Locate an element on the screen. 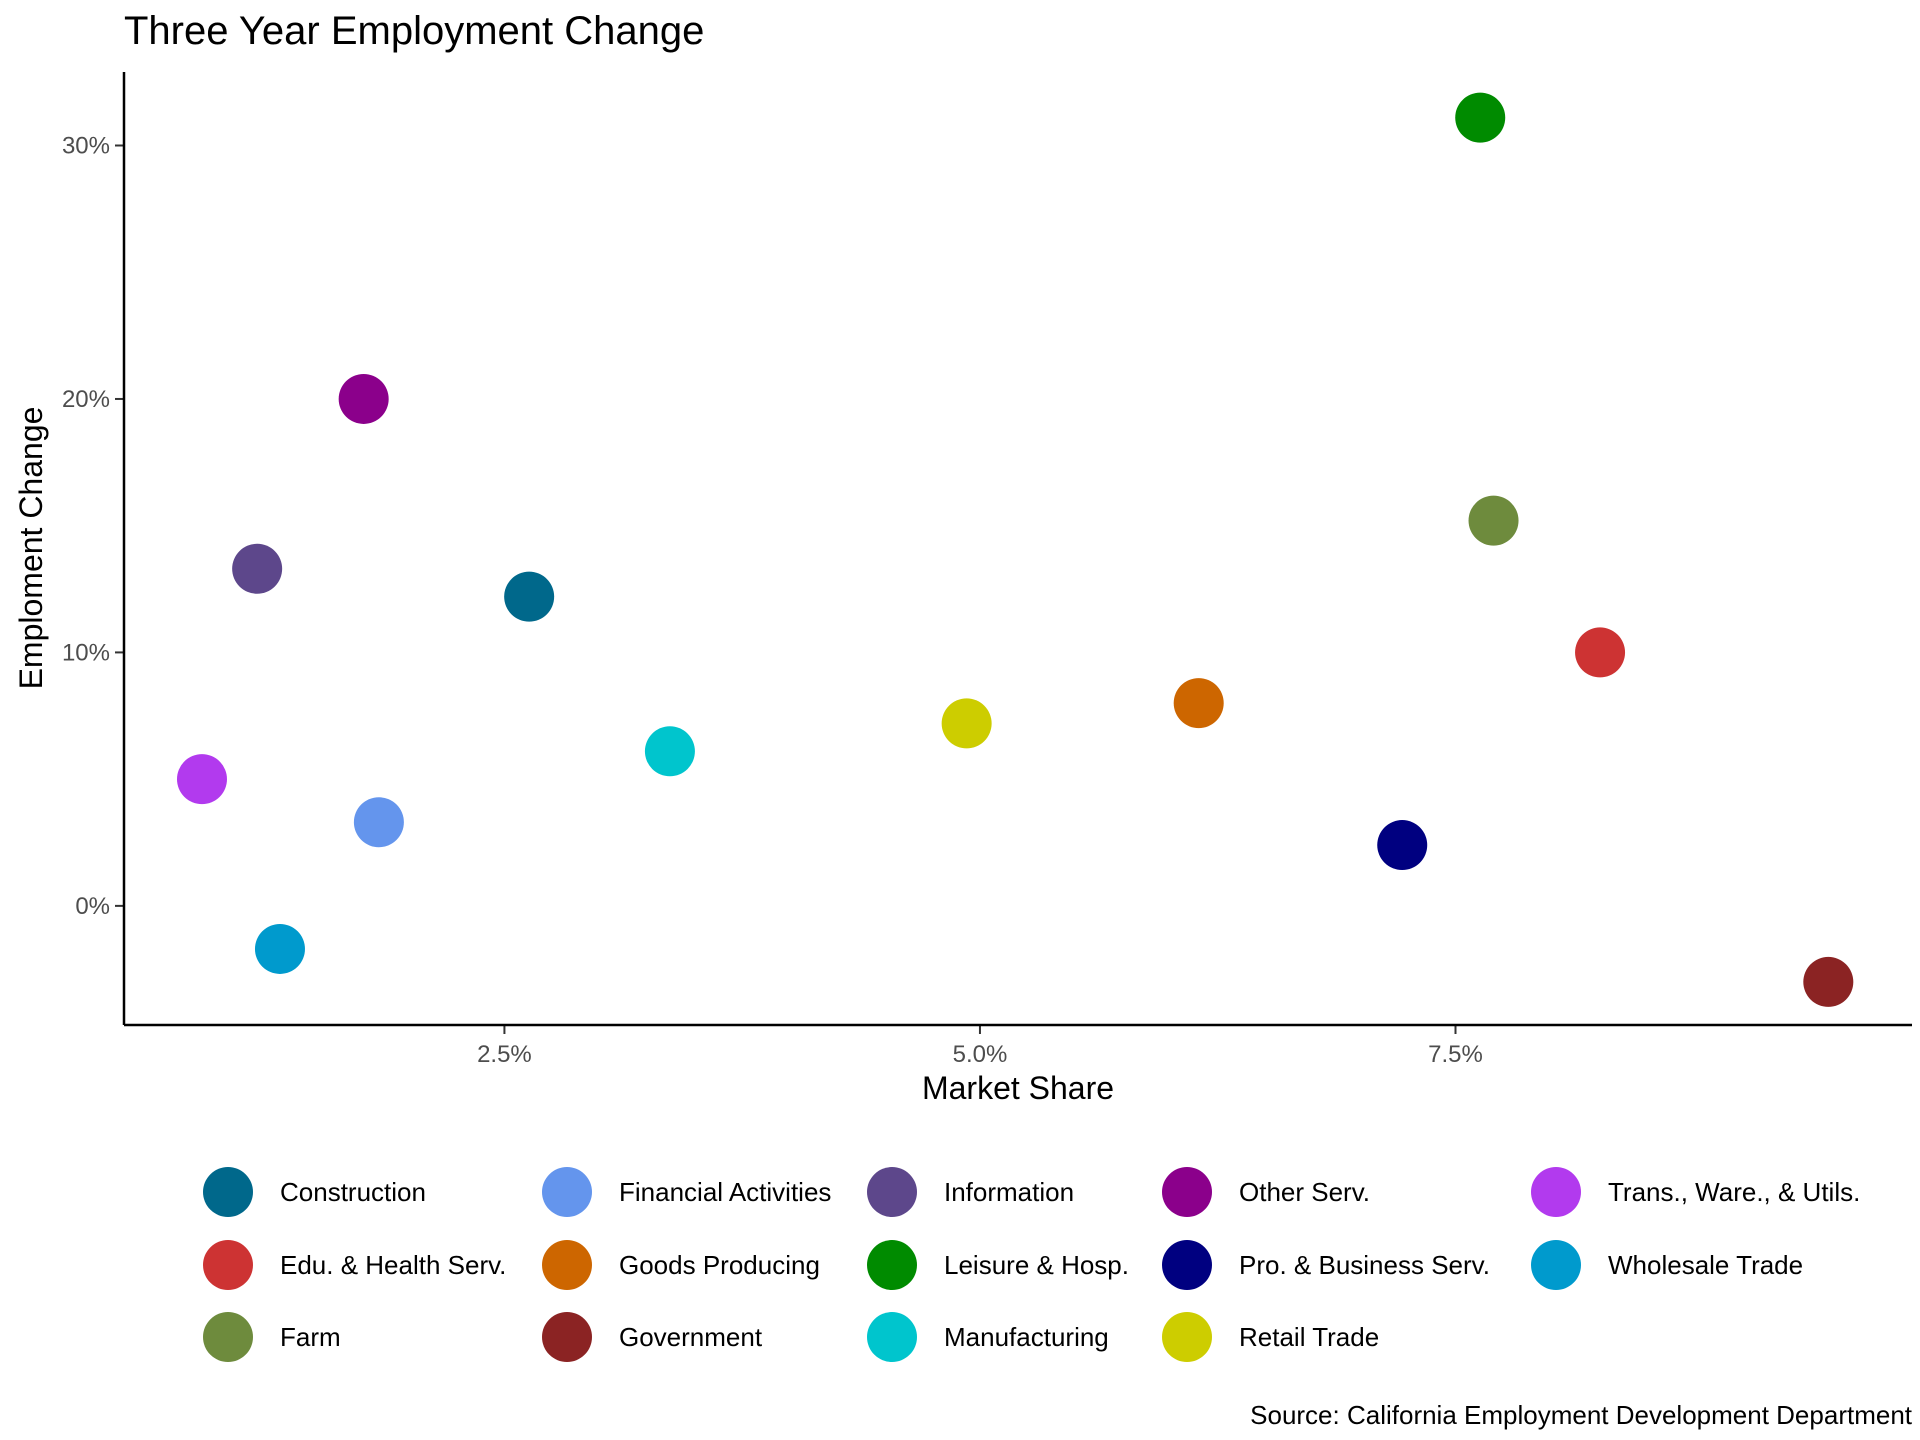 This screenshot has height=1440, width=1920. x-axis-ticks: 2.5% 5.0% 7.5% is located at coordinates (980, 1046).